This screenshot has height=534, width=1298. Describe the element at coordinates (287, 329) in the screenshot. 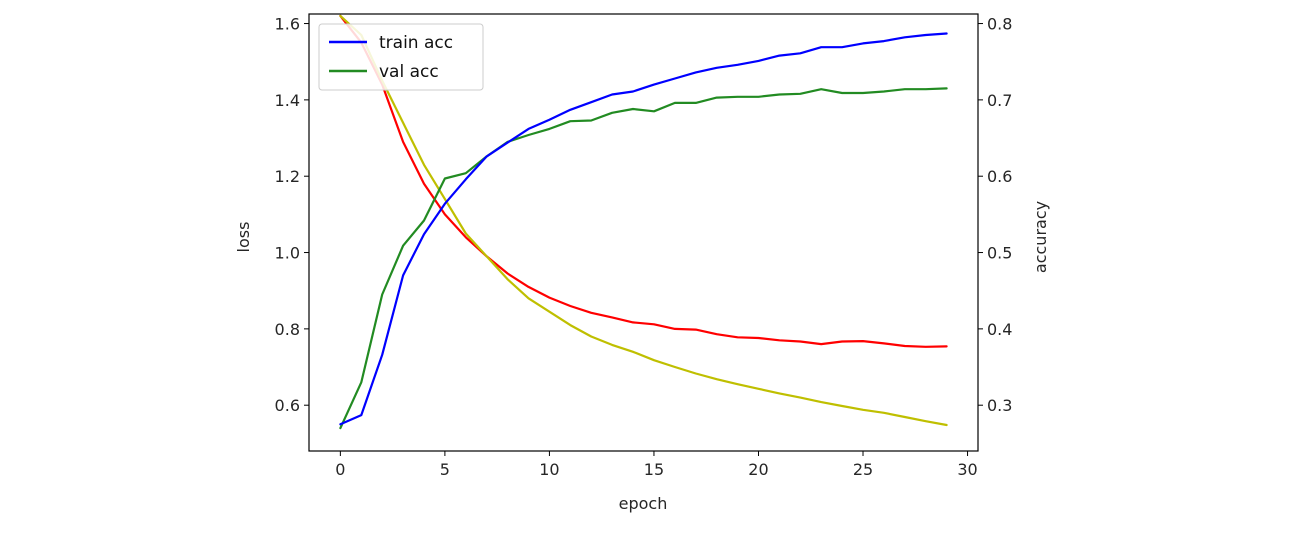

I see `y-tick-label-left: 0.8` at that location.